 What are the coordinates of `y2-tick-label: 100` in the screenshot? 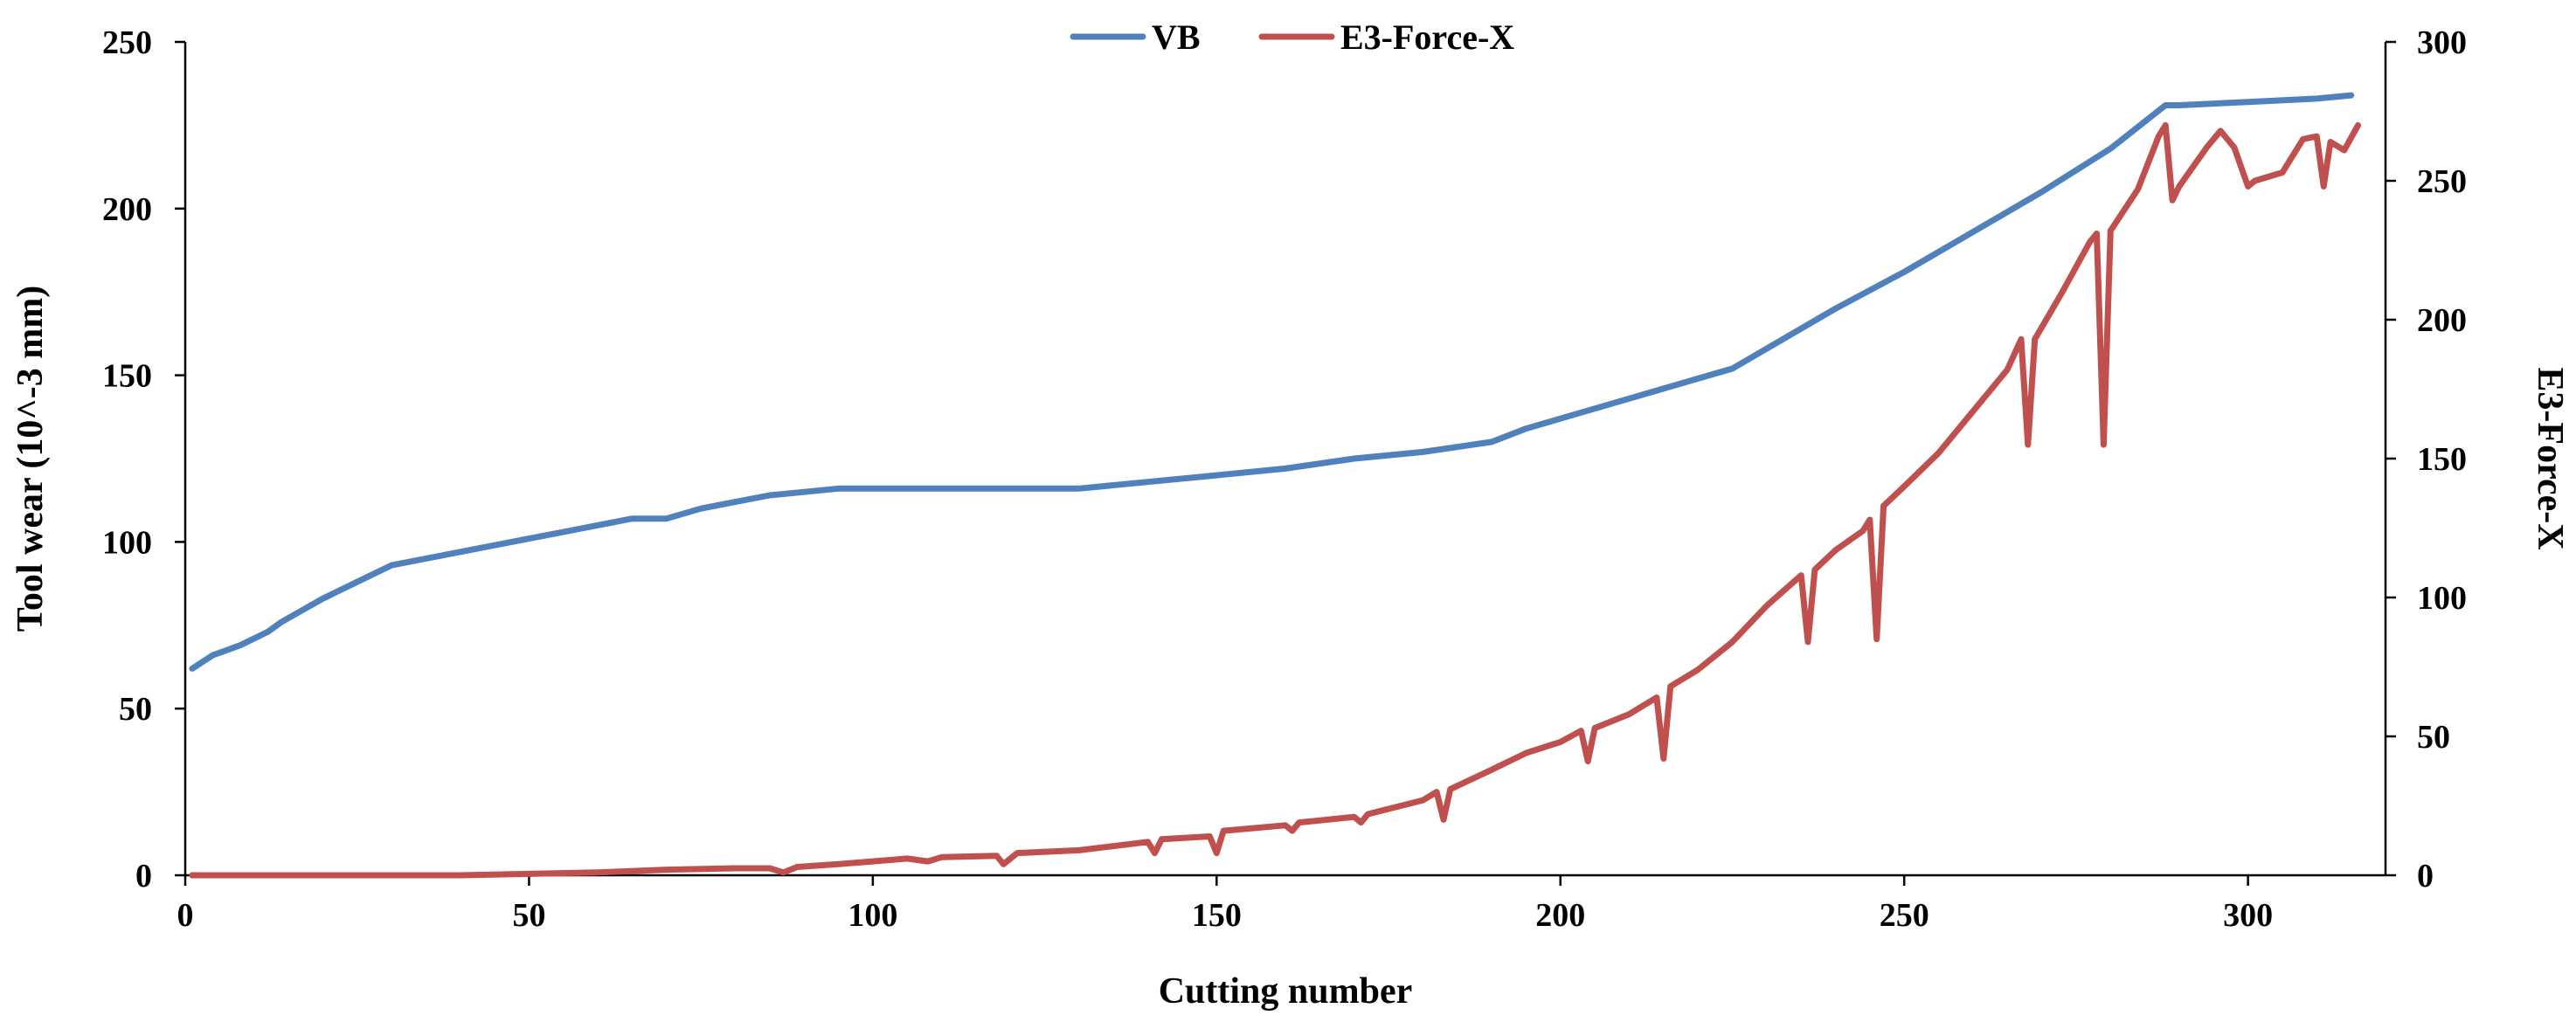 It's located at (2442, 598).